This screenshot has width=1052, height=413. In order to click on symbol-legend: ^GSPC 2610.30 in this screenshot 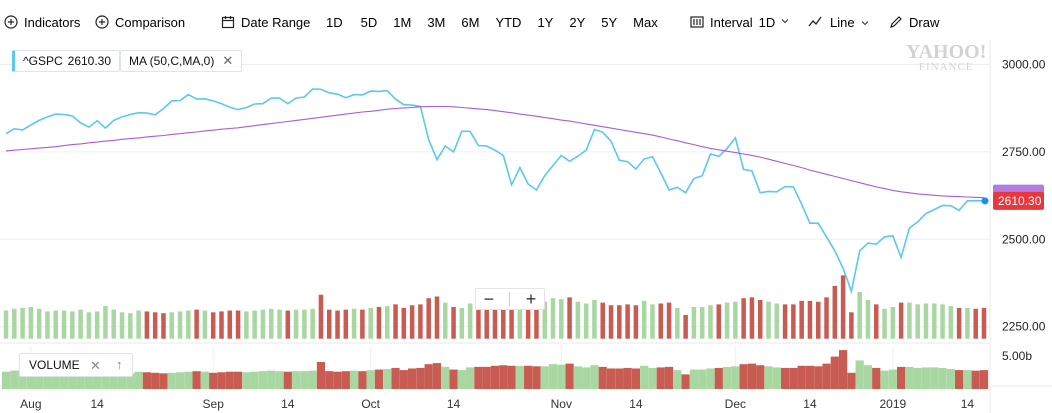, I will do `click(66, 61)`.